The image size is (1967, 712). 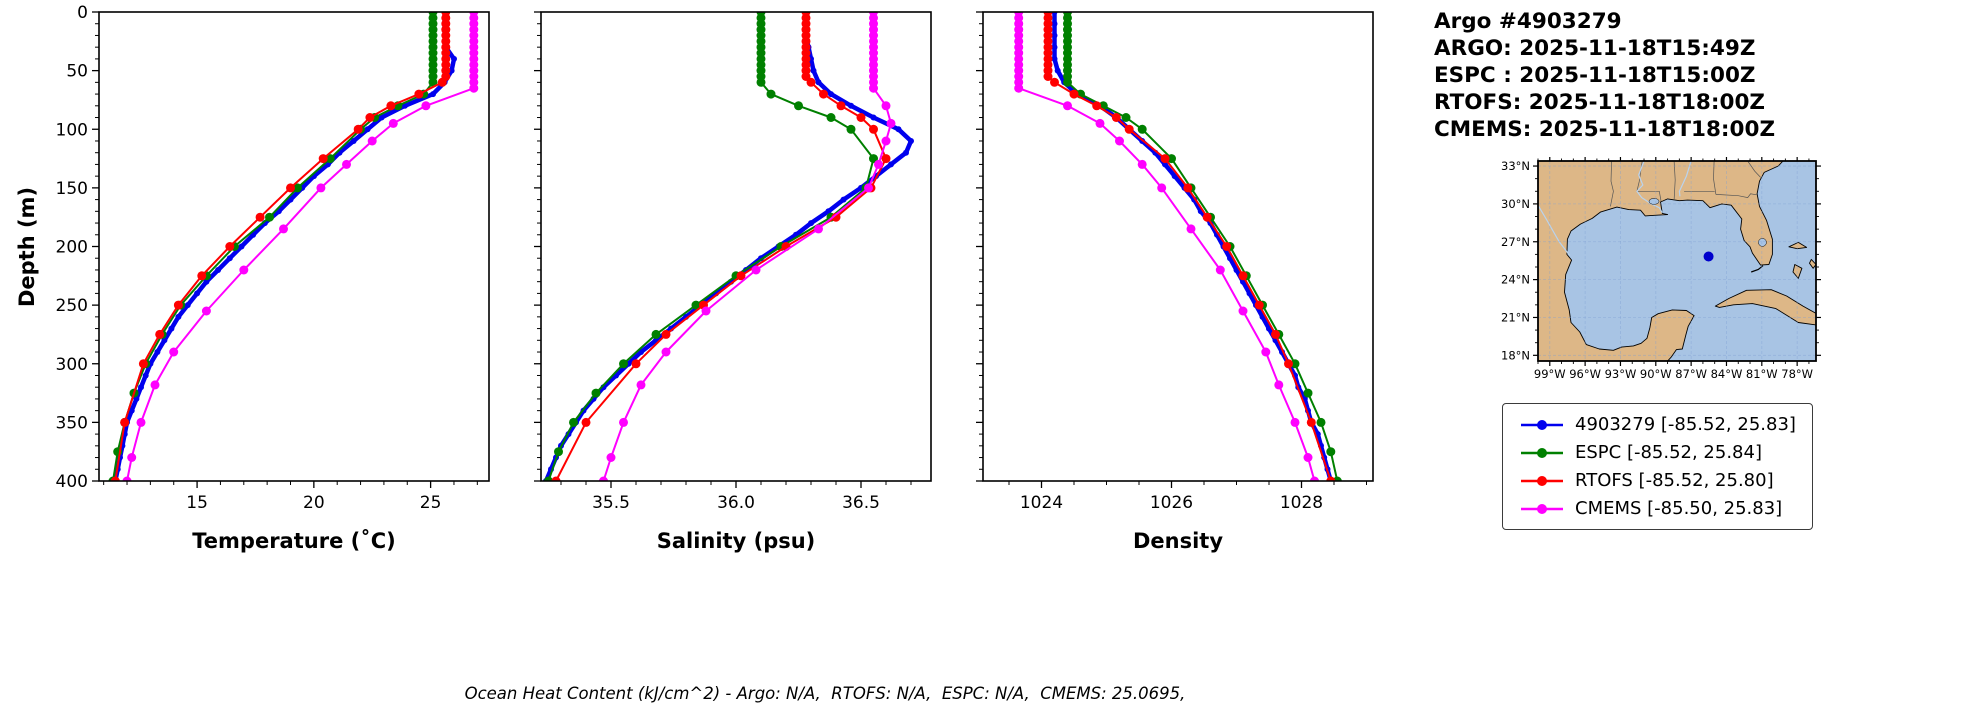 What do you see at coordinates (197, 503) in the screenshot?
I see `svg-text: 15` at bounding box center [197, 503].